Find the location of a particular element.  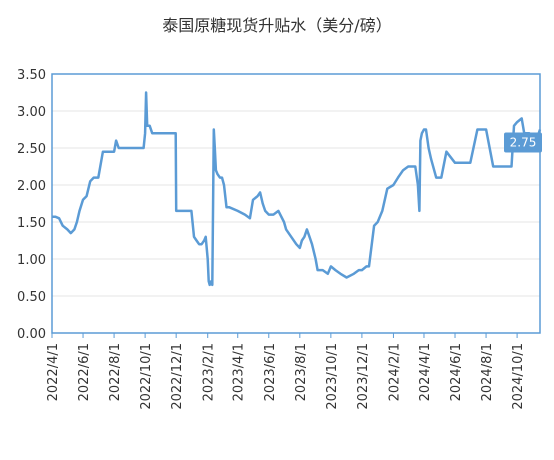

last-value-label: 2.75 is located at coordinates (523, 142).